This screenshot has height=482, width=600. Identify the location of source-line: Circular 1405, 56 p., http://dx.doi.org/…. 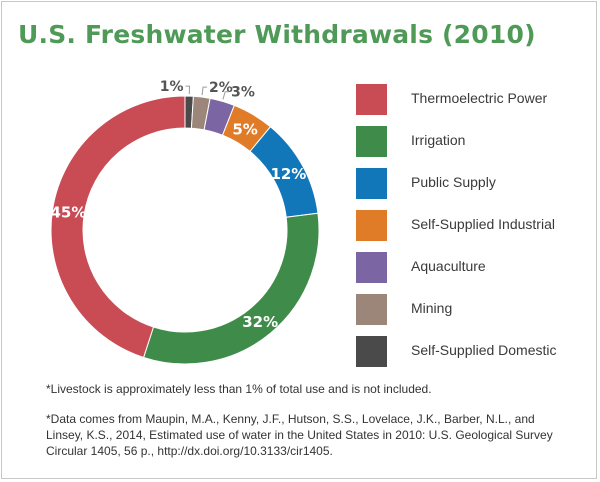
(189, 451).